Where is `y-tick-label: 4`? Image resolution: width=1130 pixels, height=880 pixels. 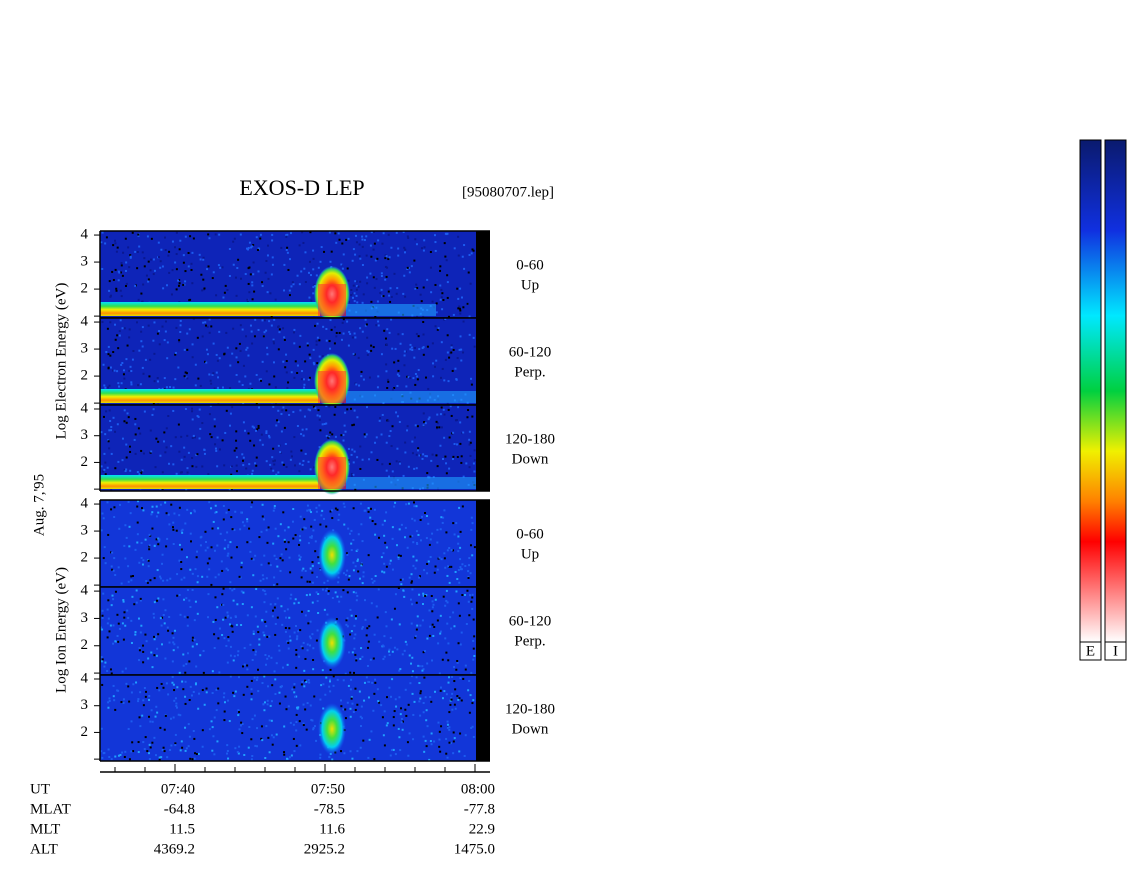 y-tick-label: 4 is located at coordinates (85, 678).